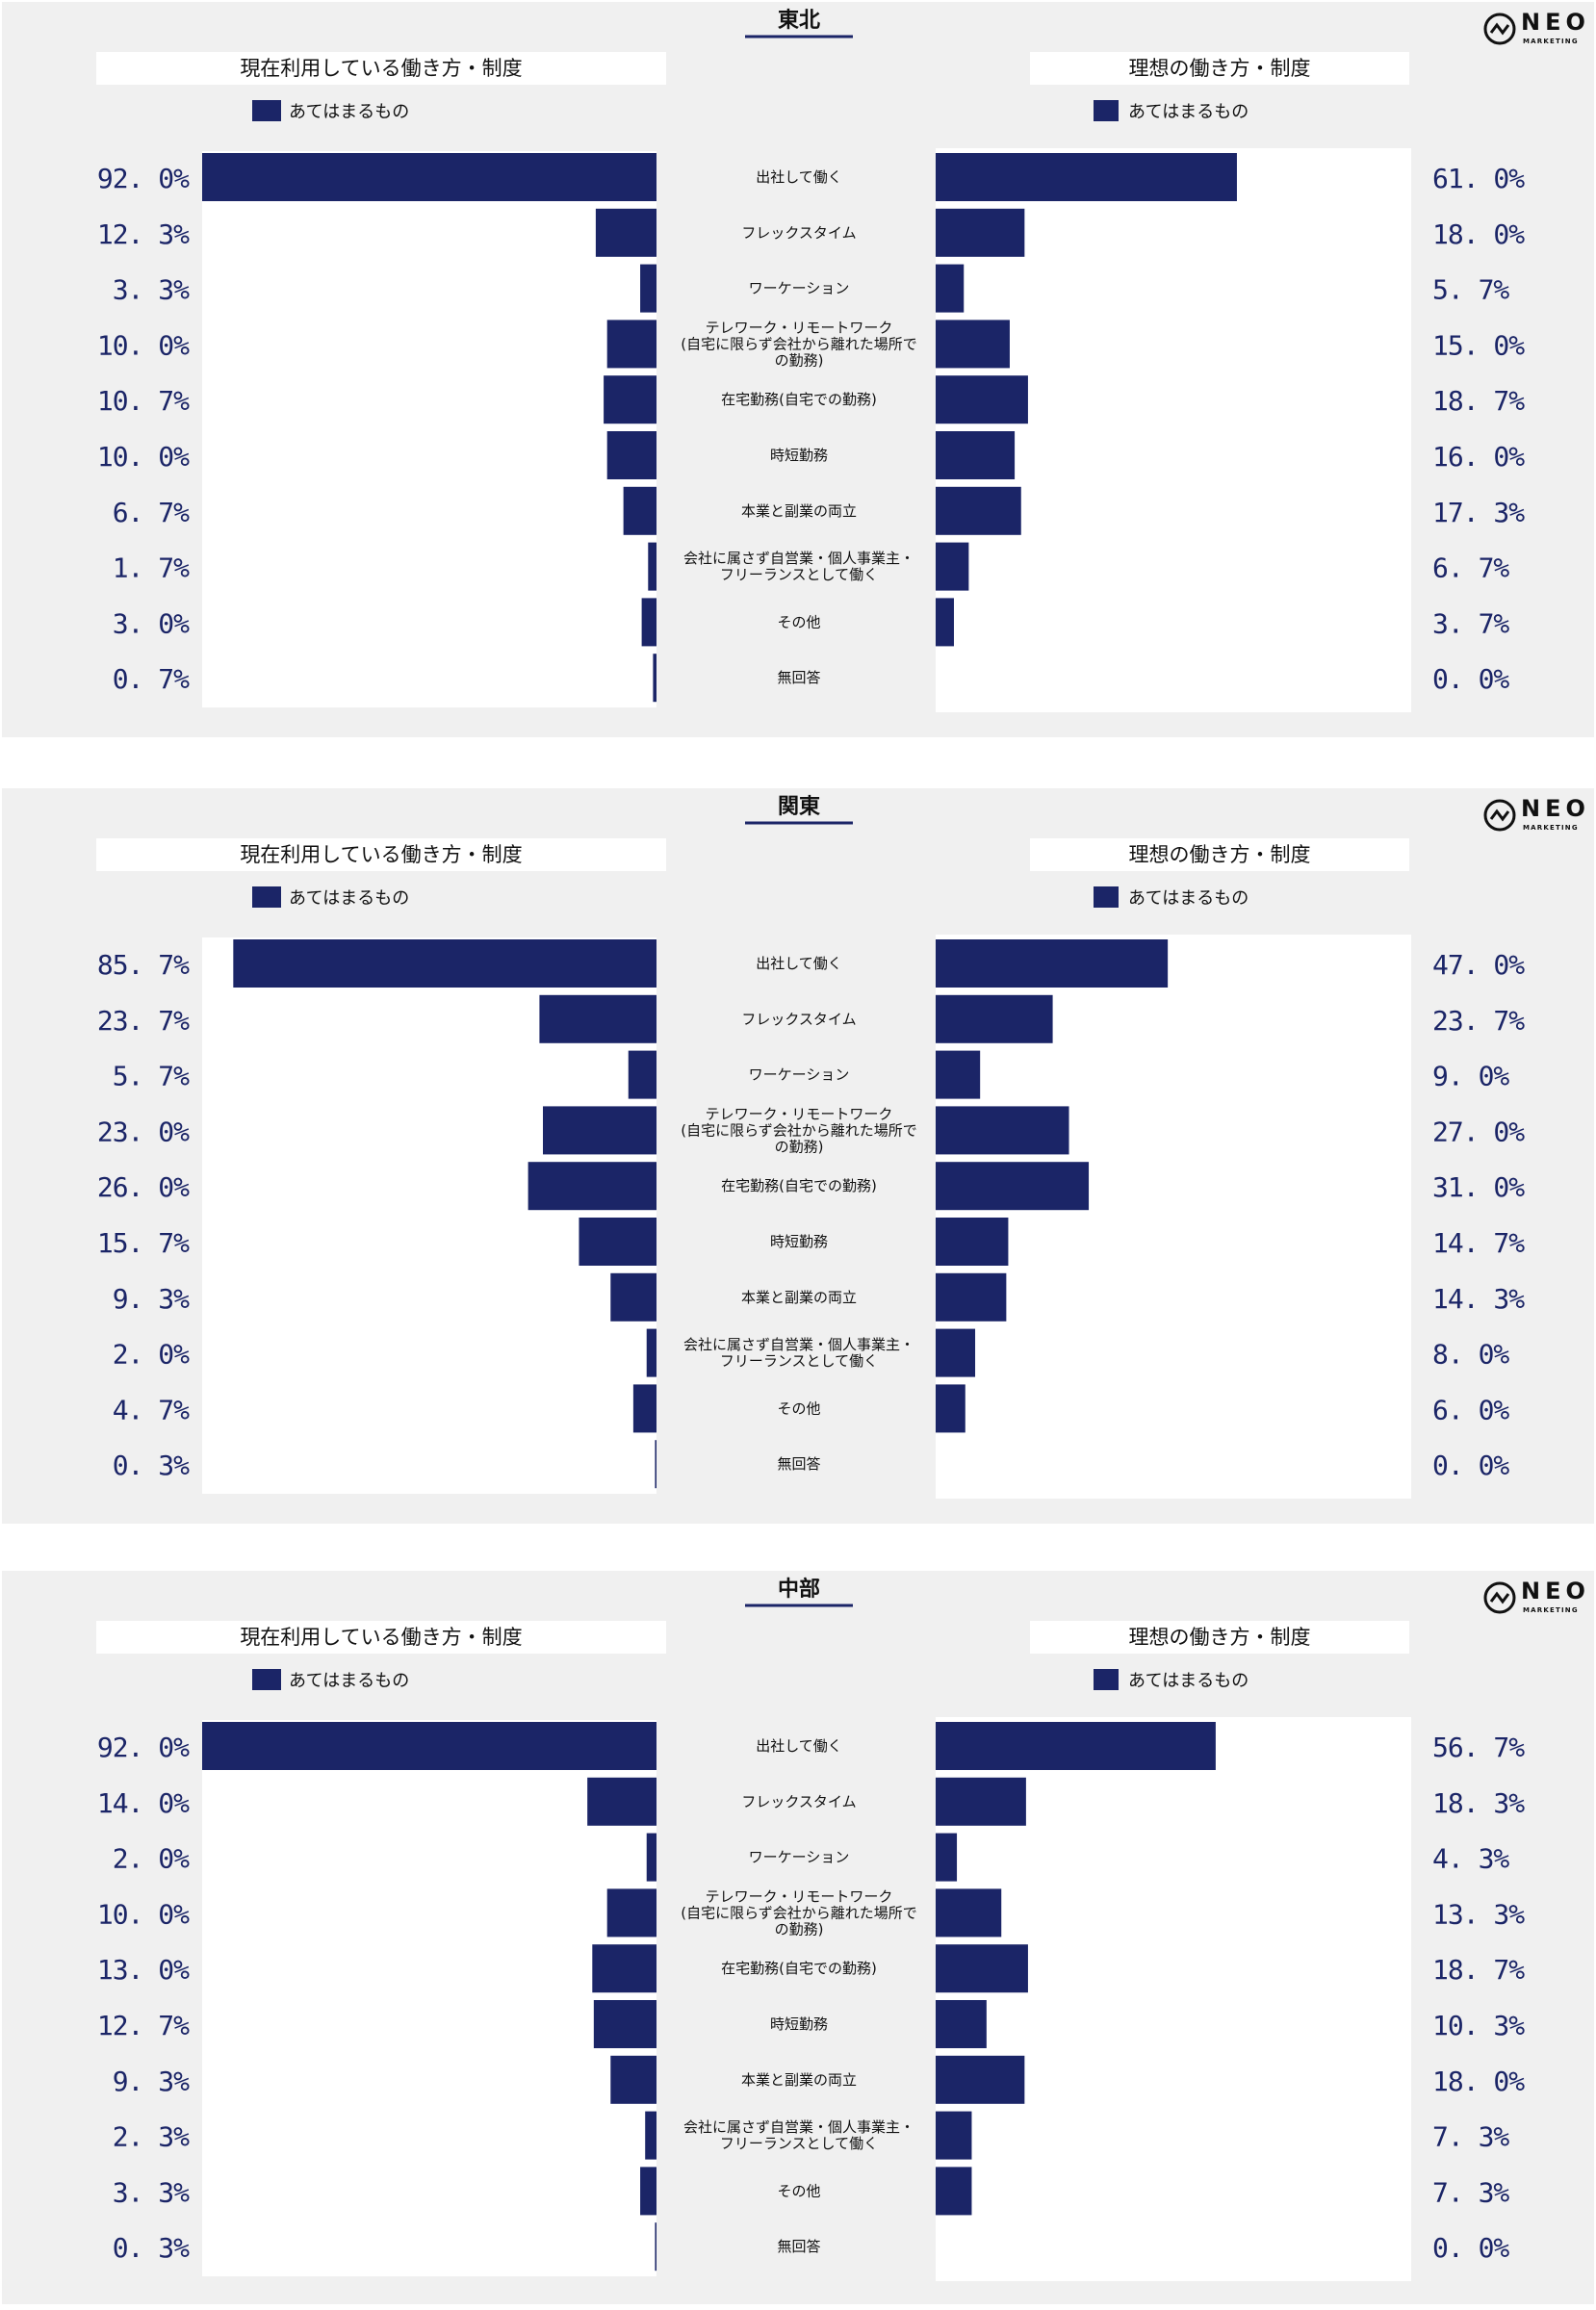  I want to click on value-label-ideal-tohoku-9: 0. 0%, so click(1470, 679).